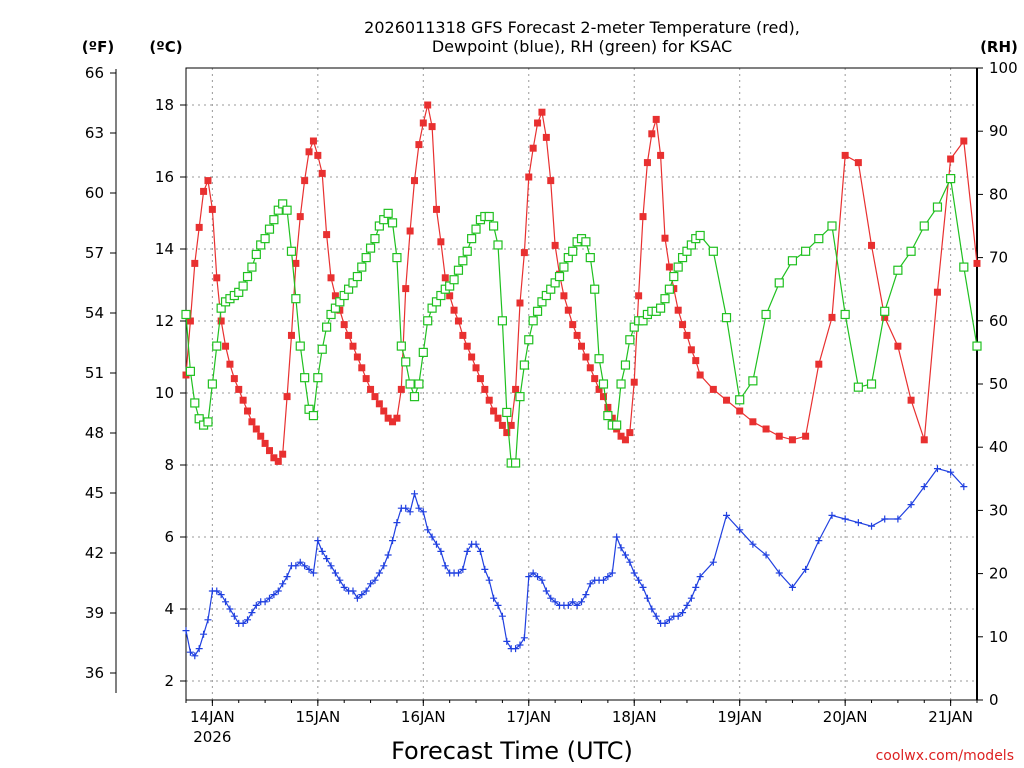  Describe the element at coordinates (582, 46) in the screenshot. I see `chart-title-line-2: Dewpoint (blue), RH (green) for KSAC` at that location.